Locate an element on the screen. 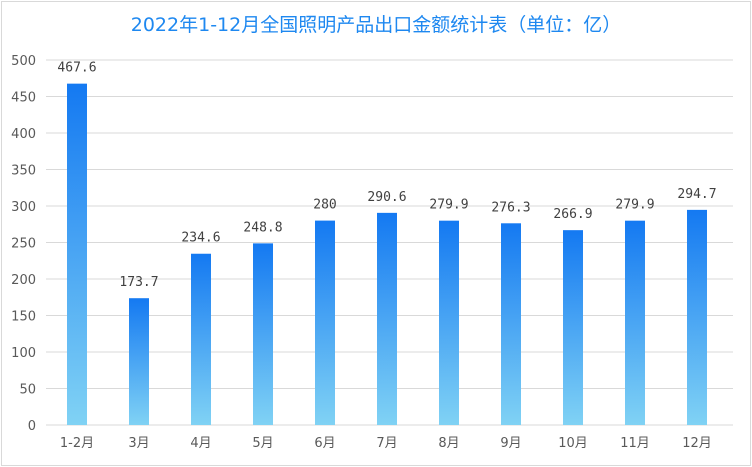 The image size is (752, 467). x-tick-label: 7月 is located at coordinates (386, 443).